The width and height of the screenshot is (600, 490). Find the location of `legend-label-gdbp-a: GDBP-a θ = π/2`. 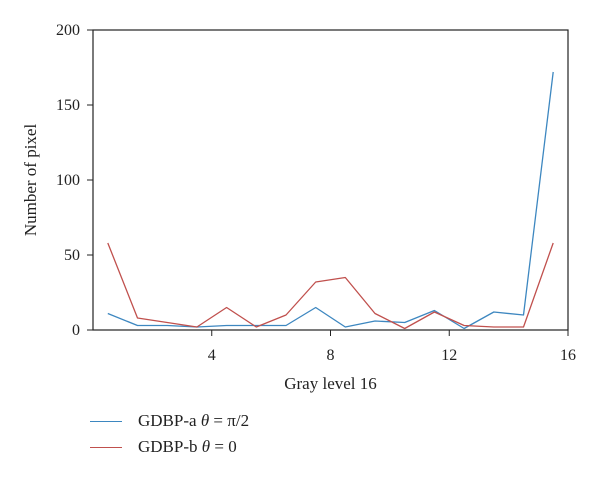

legend-label-gdbp-a: GDBP-a θ = π/2 is located at coordinates (194, 420).